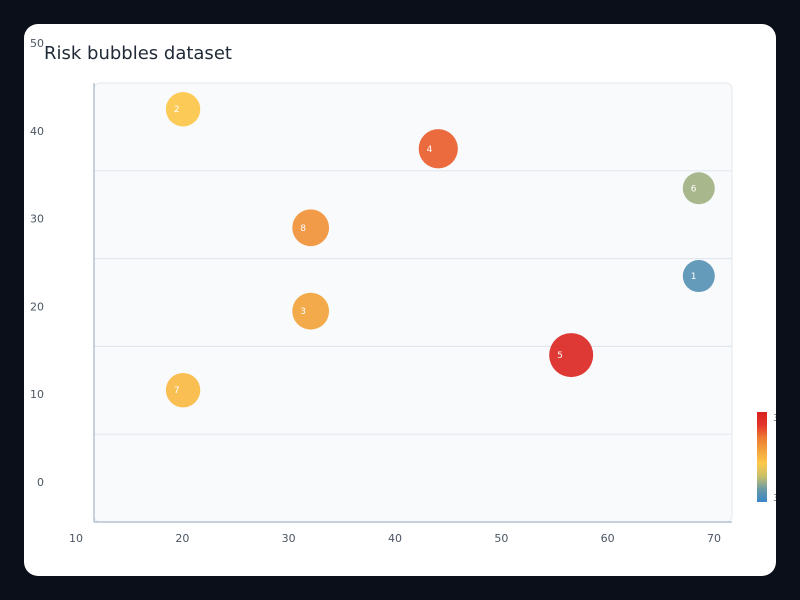 The height and width of the screenshot is (600, 800). What do you see at coordinates (37, 131) in the screenshot?
I see `y-tick-label: 40` at bounding box center [37, 131].